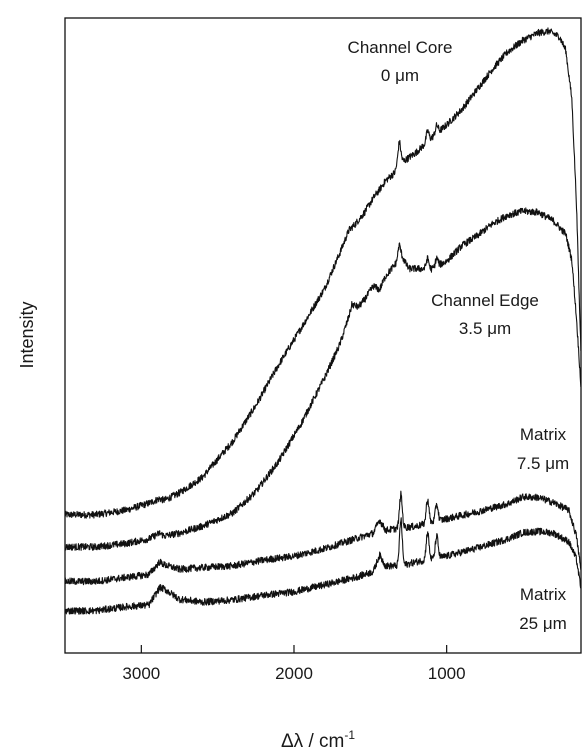 The image size is (582, 755). What do you see at coordinates (447, 673) in the screenshot?
I see `x-tick-label-1000: 1000` at bounding box center [447, 673].